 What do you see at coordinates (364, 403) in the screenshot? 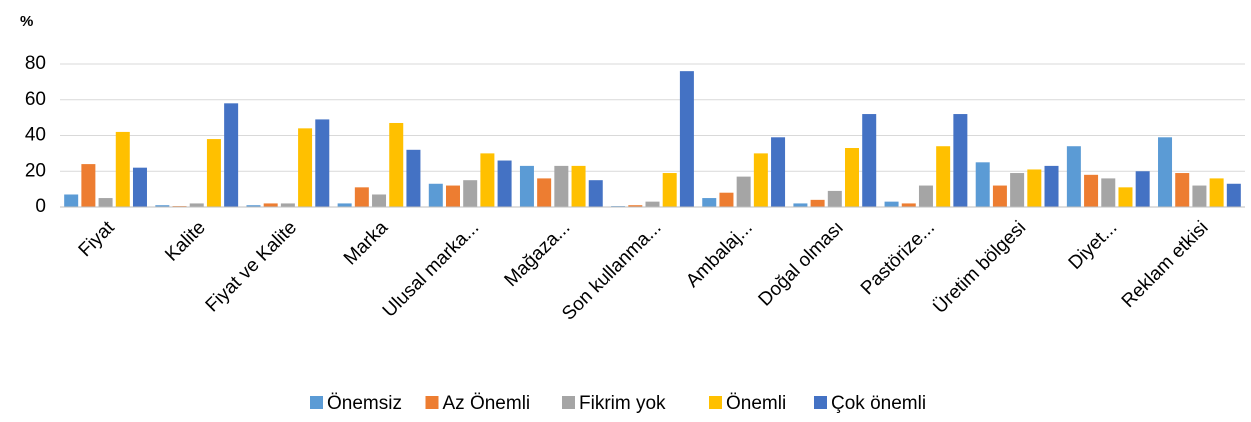
I see `legend-label: Önemsiz` at bounding box center [364, 403].